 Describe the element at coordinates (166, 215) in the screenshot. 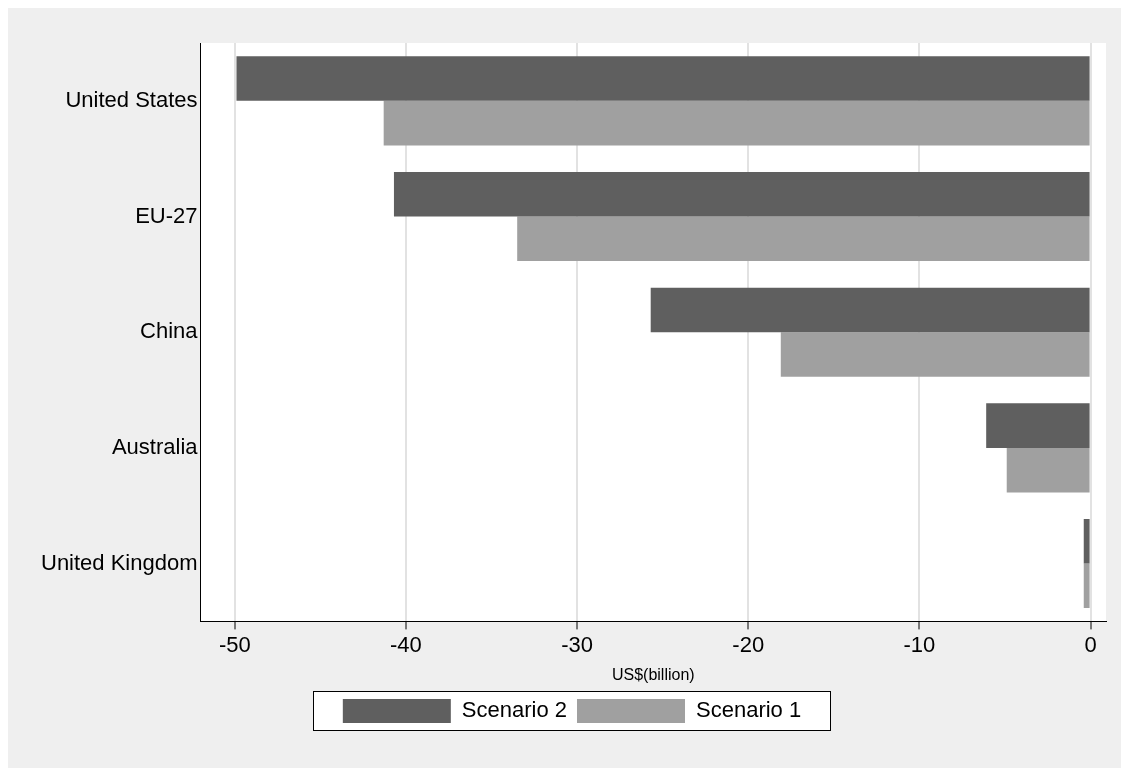

I see `y-tick-label: EU-27` at that location.